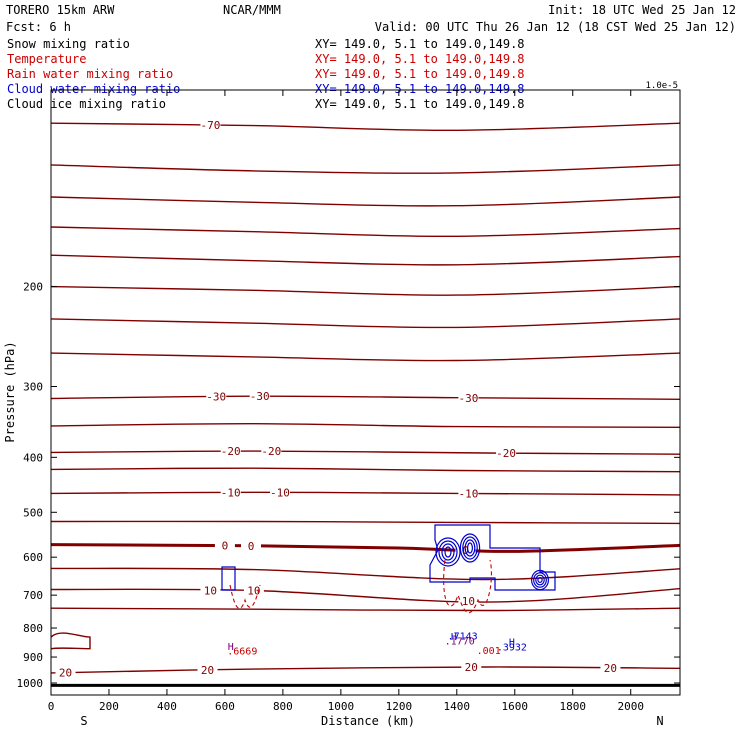 The height and width of the screenshot is (740, 740). What do you see at coordinates (659, 721) in the screenshot?
I see `north-label: N` at bounding box center [659, 721].